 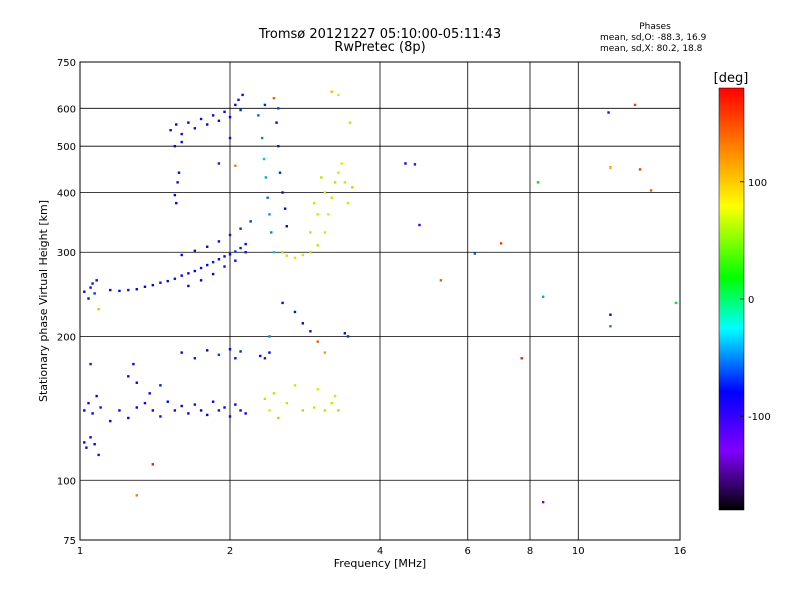 What do you see at coordinates (655, 27) in the screenshot?
I see `phases-heading: Phases` at bounding box center [655, 27].